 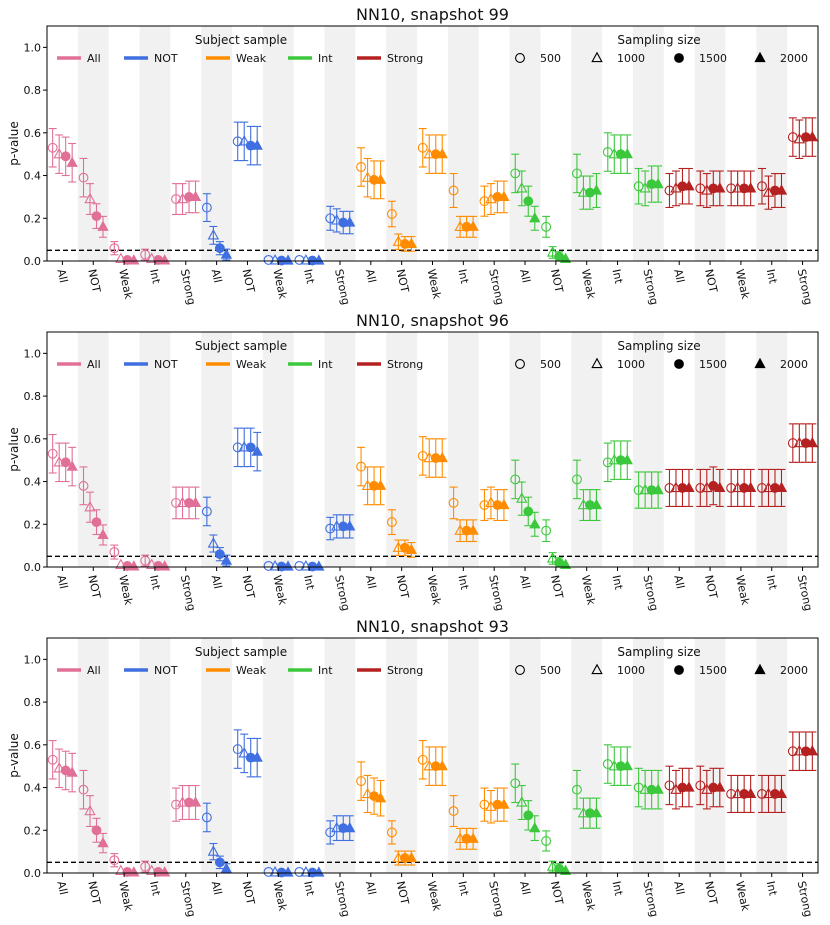 I want to click on legend-size-title: Sampling size, so click(x=658, y=40).